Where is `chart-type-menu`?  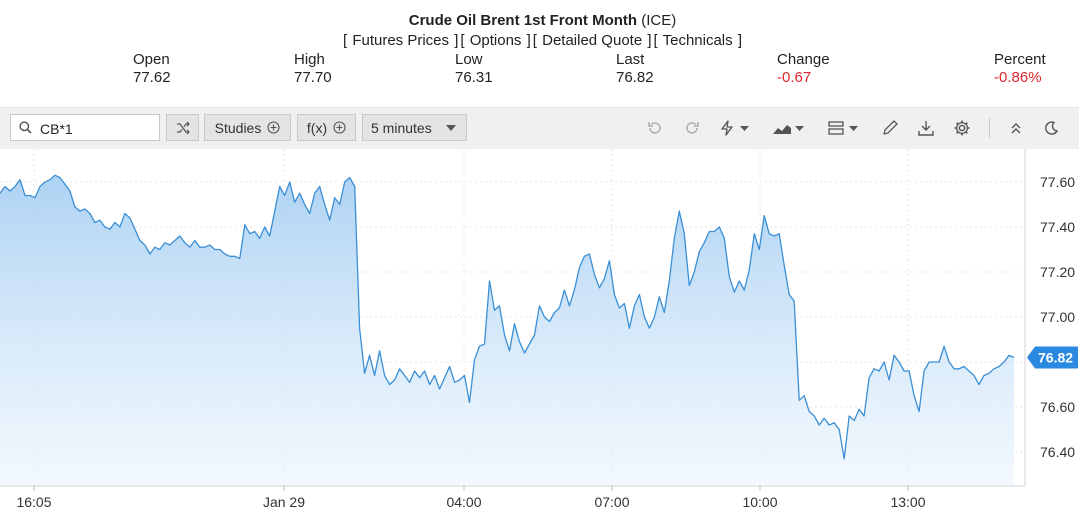
chart-type-menu is located at coordinates (790, 128).